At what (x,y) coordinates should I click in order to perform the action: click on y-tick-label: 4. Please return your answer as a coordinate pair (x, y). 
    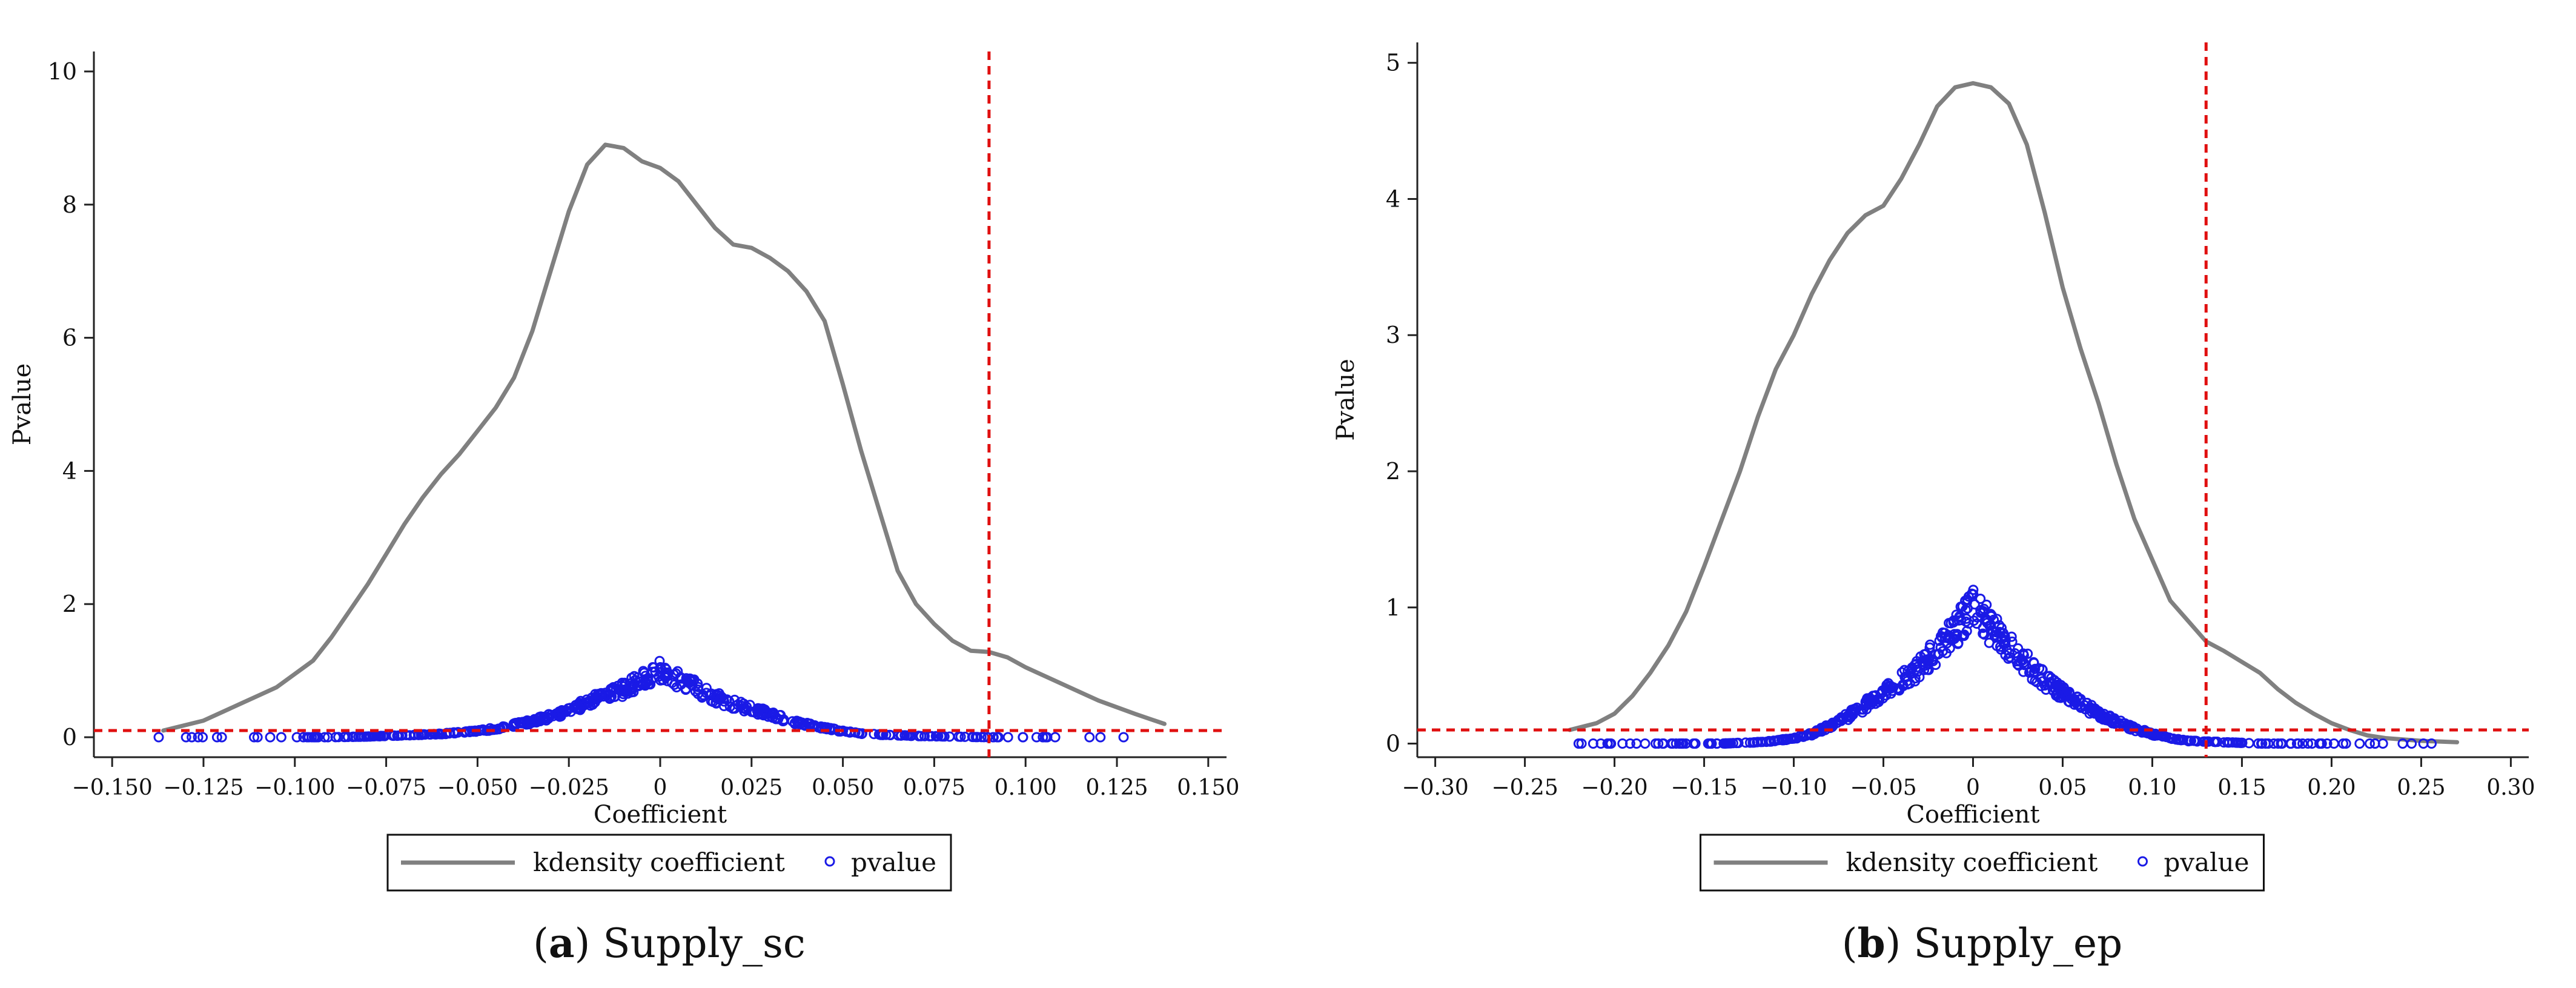
    Looking at the image, I should click on (1393, 198).